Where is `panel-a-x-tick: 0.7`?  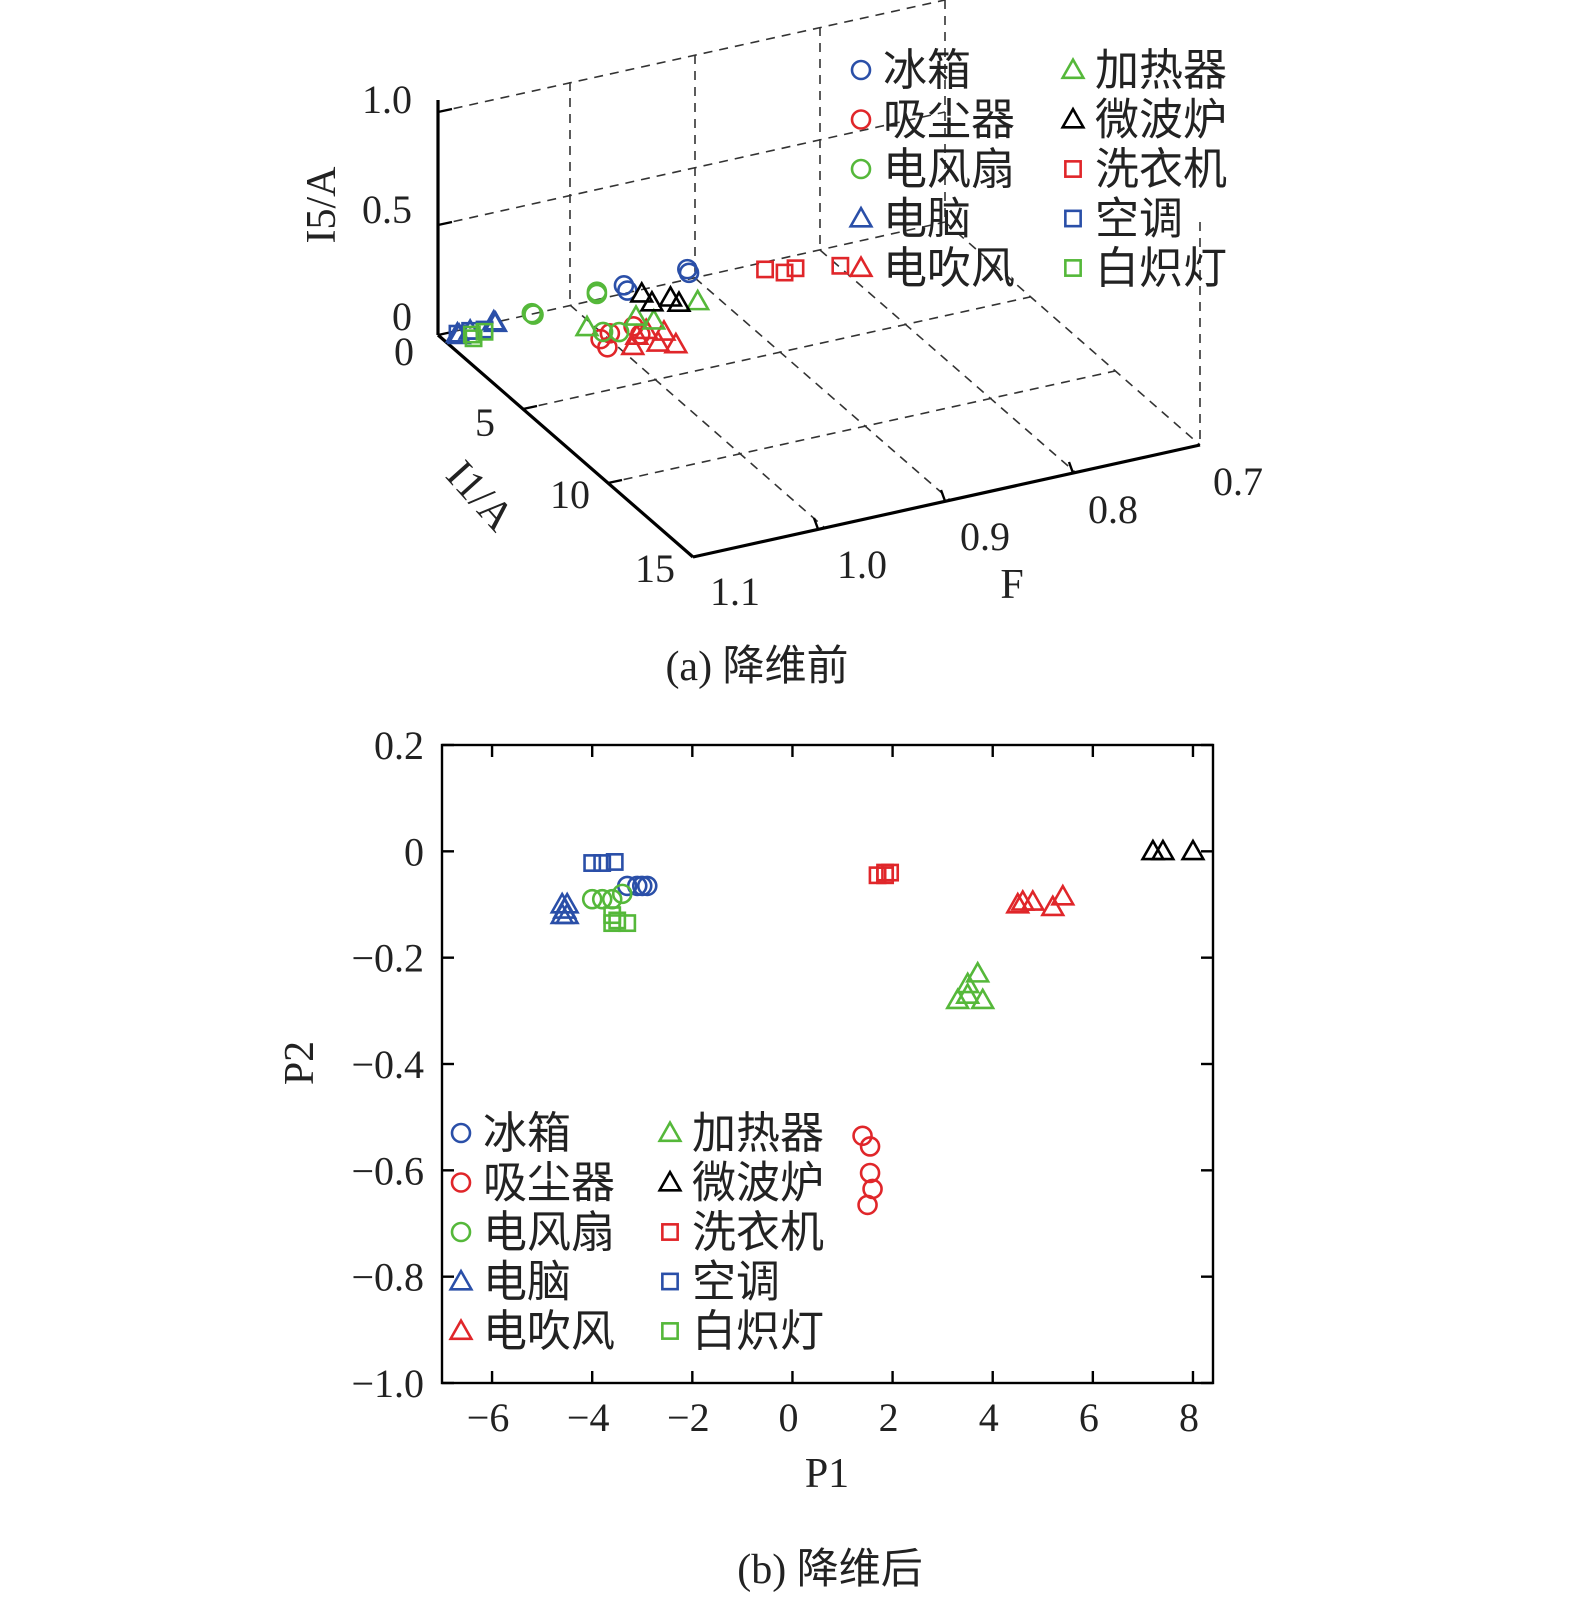 panel-a-x-tick: 0.7 is located at coordinates (1238, 481).